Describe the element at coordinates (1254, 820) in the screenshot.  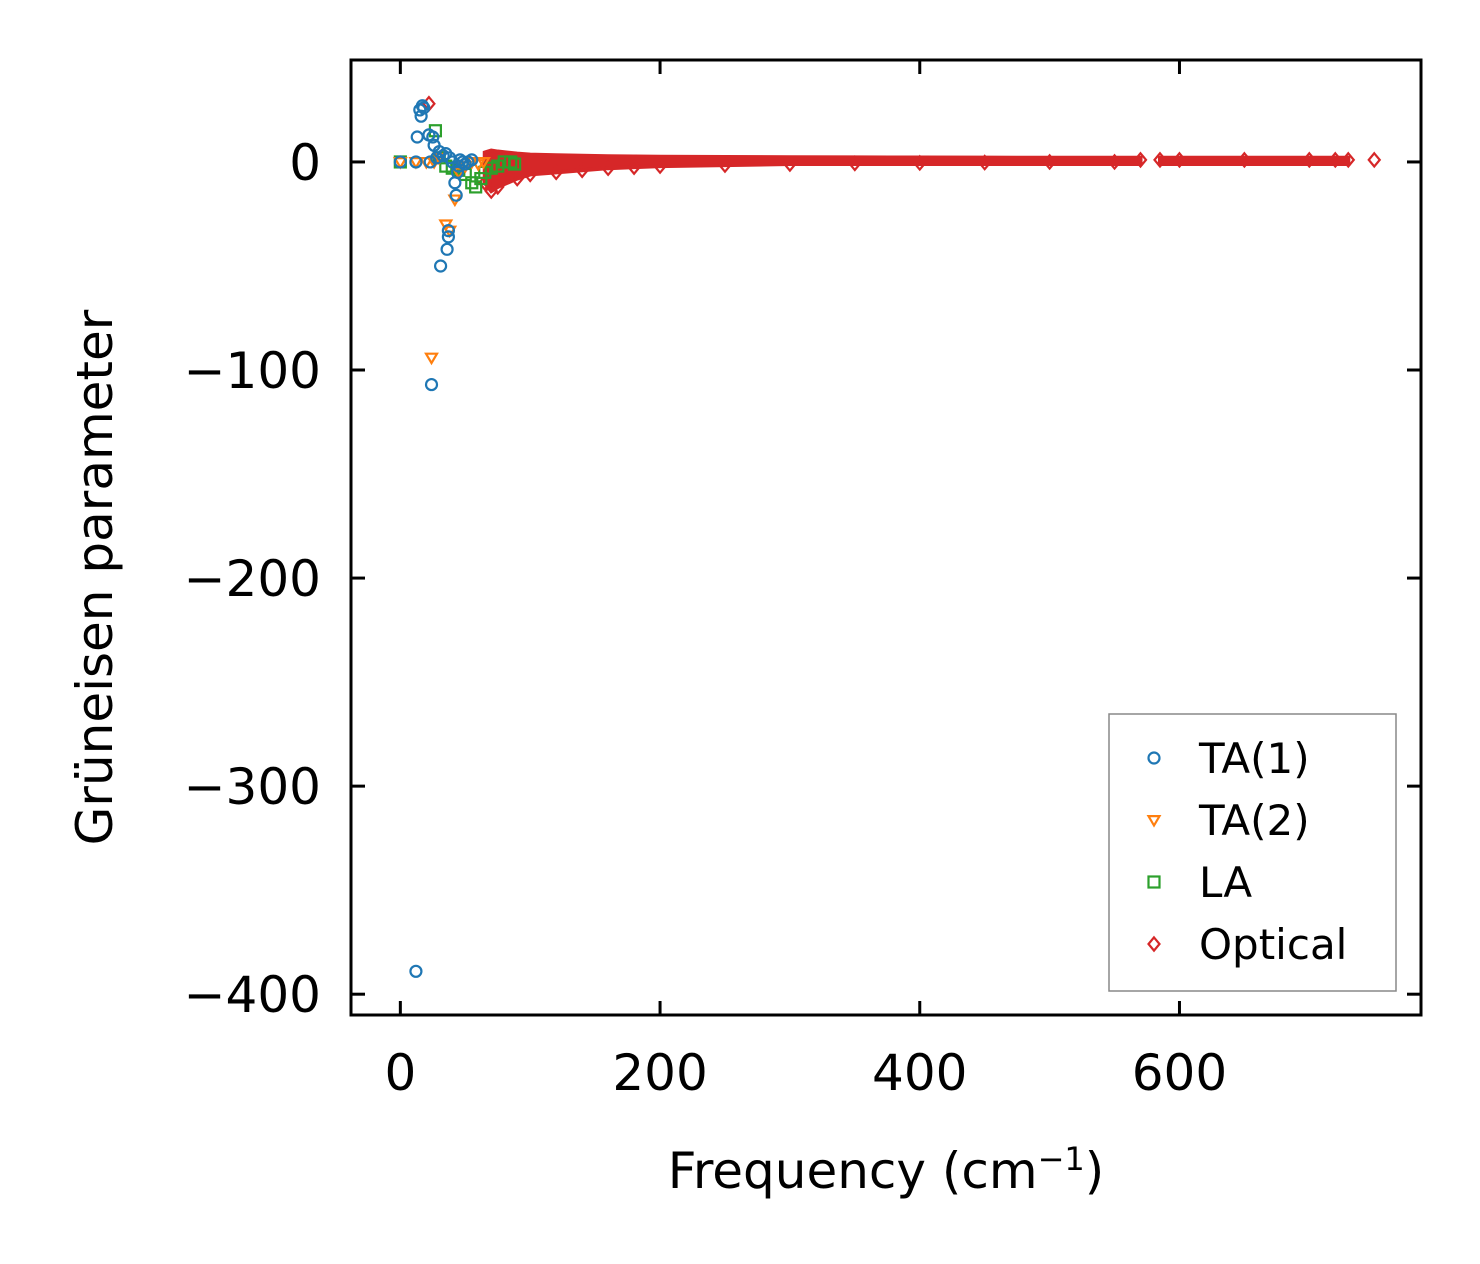
I see `legend-label: TA(2)` at that location.